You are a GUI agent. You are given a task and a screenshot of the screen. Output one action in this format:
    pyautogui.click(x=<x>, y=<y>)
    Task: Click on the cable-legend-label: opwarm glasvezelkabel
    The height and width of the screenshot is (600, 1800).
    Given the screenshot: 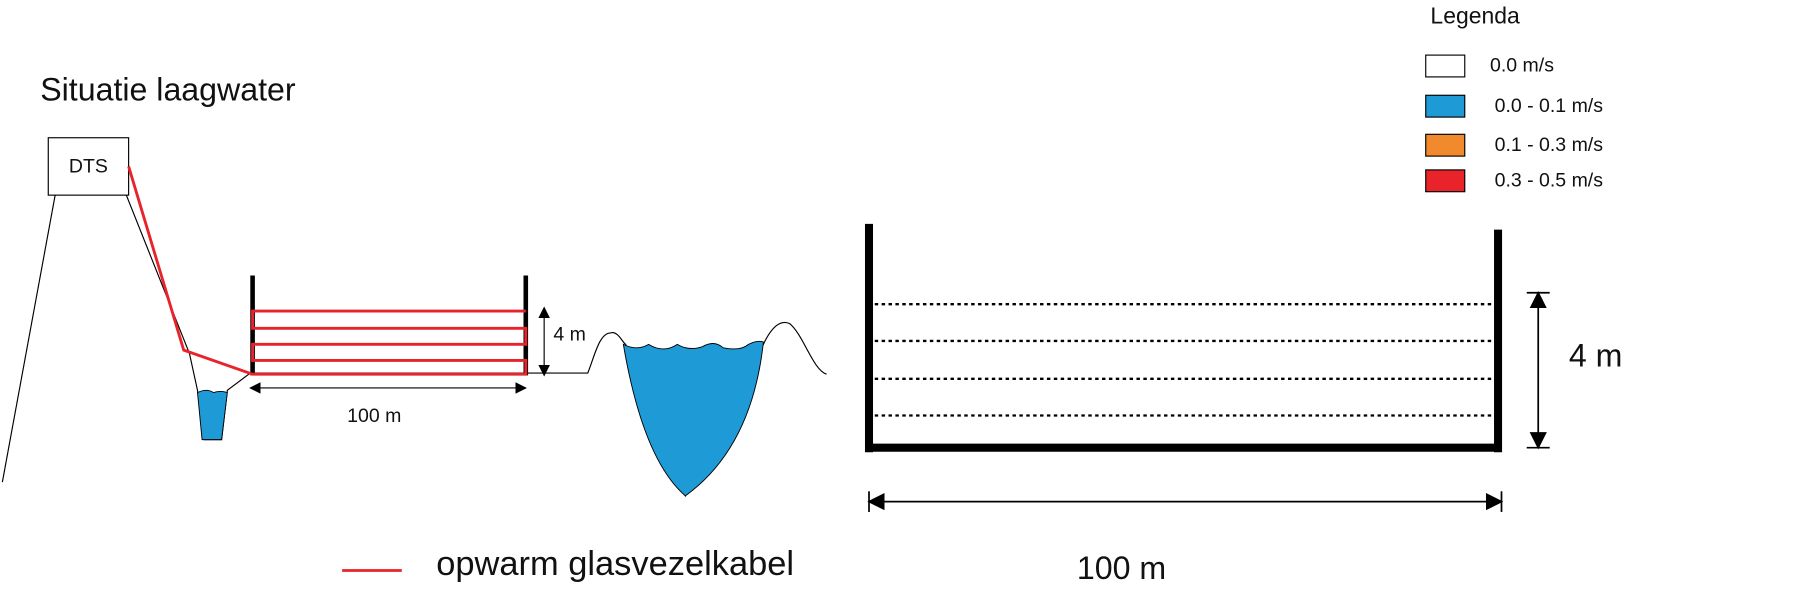 What is the action you would take?
    pyautogui.click(x=615, y=564)
    